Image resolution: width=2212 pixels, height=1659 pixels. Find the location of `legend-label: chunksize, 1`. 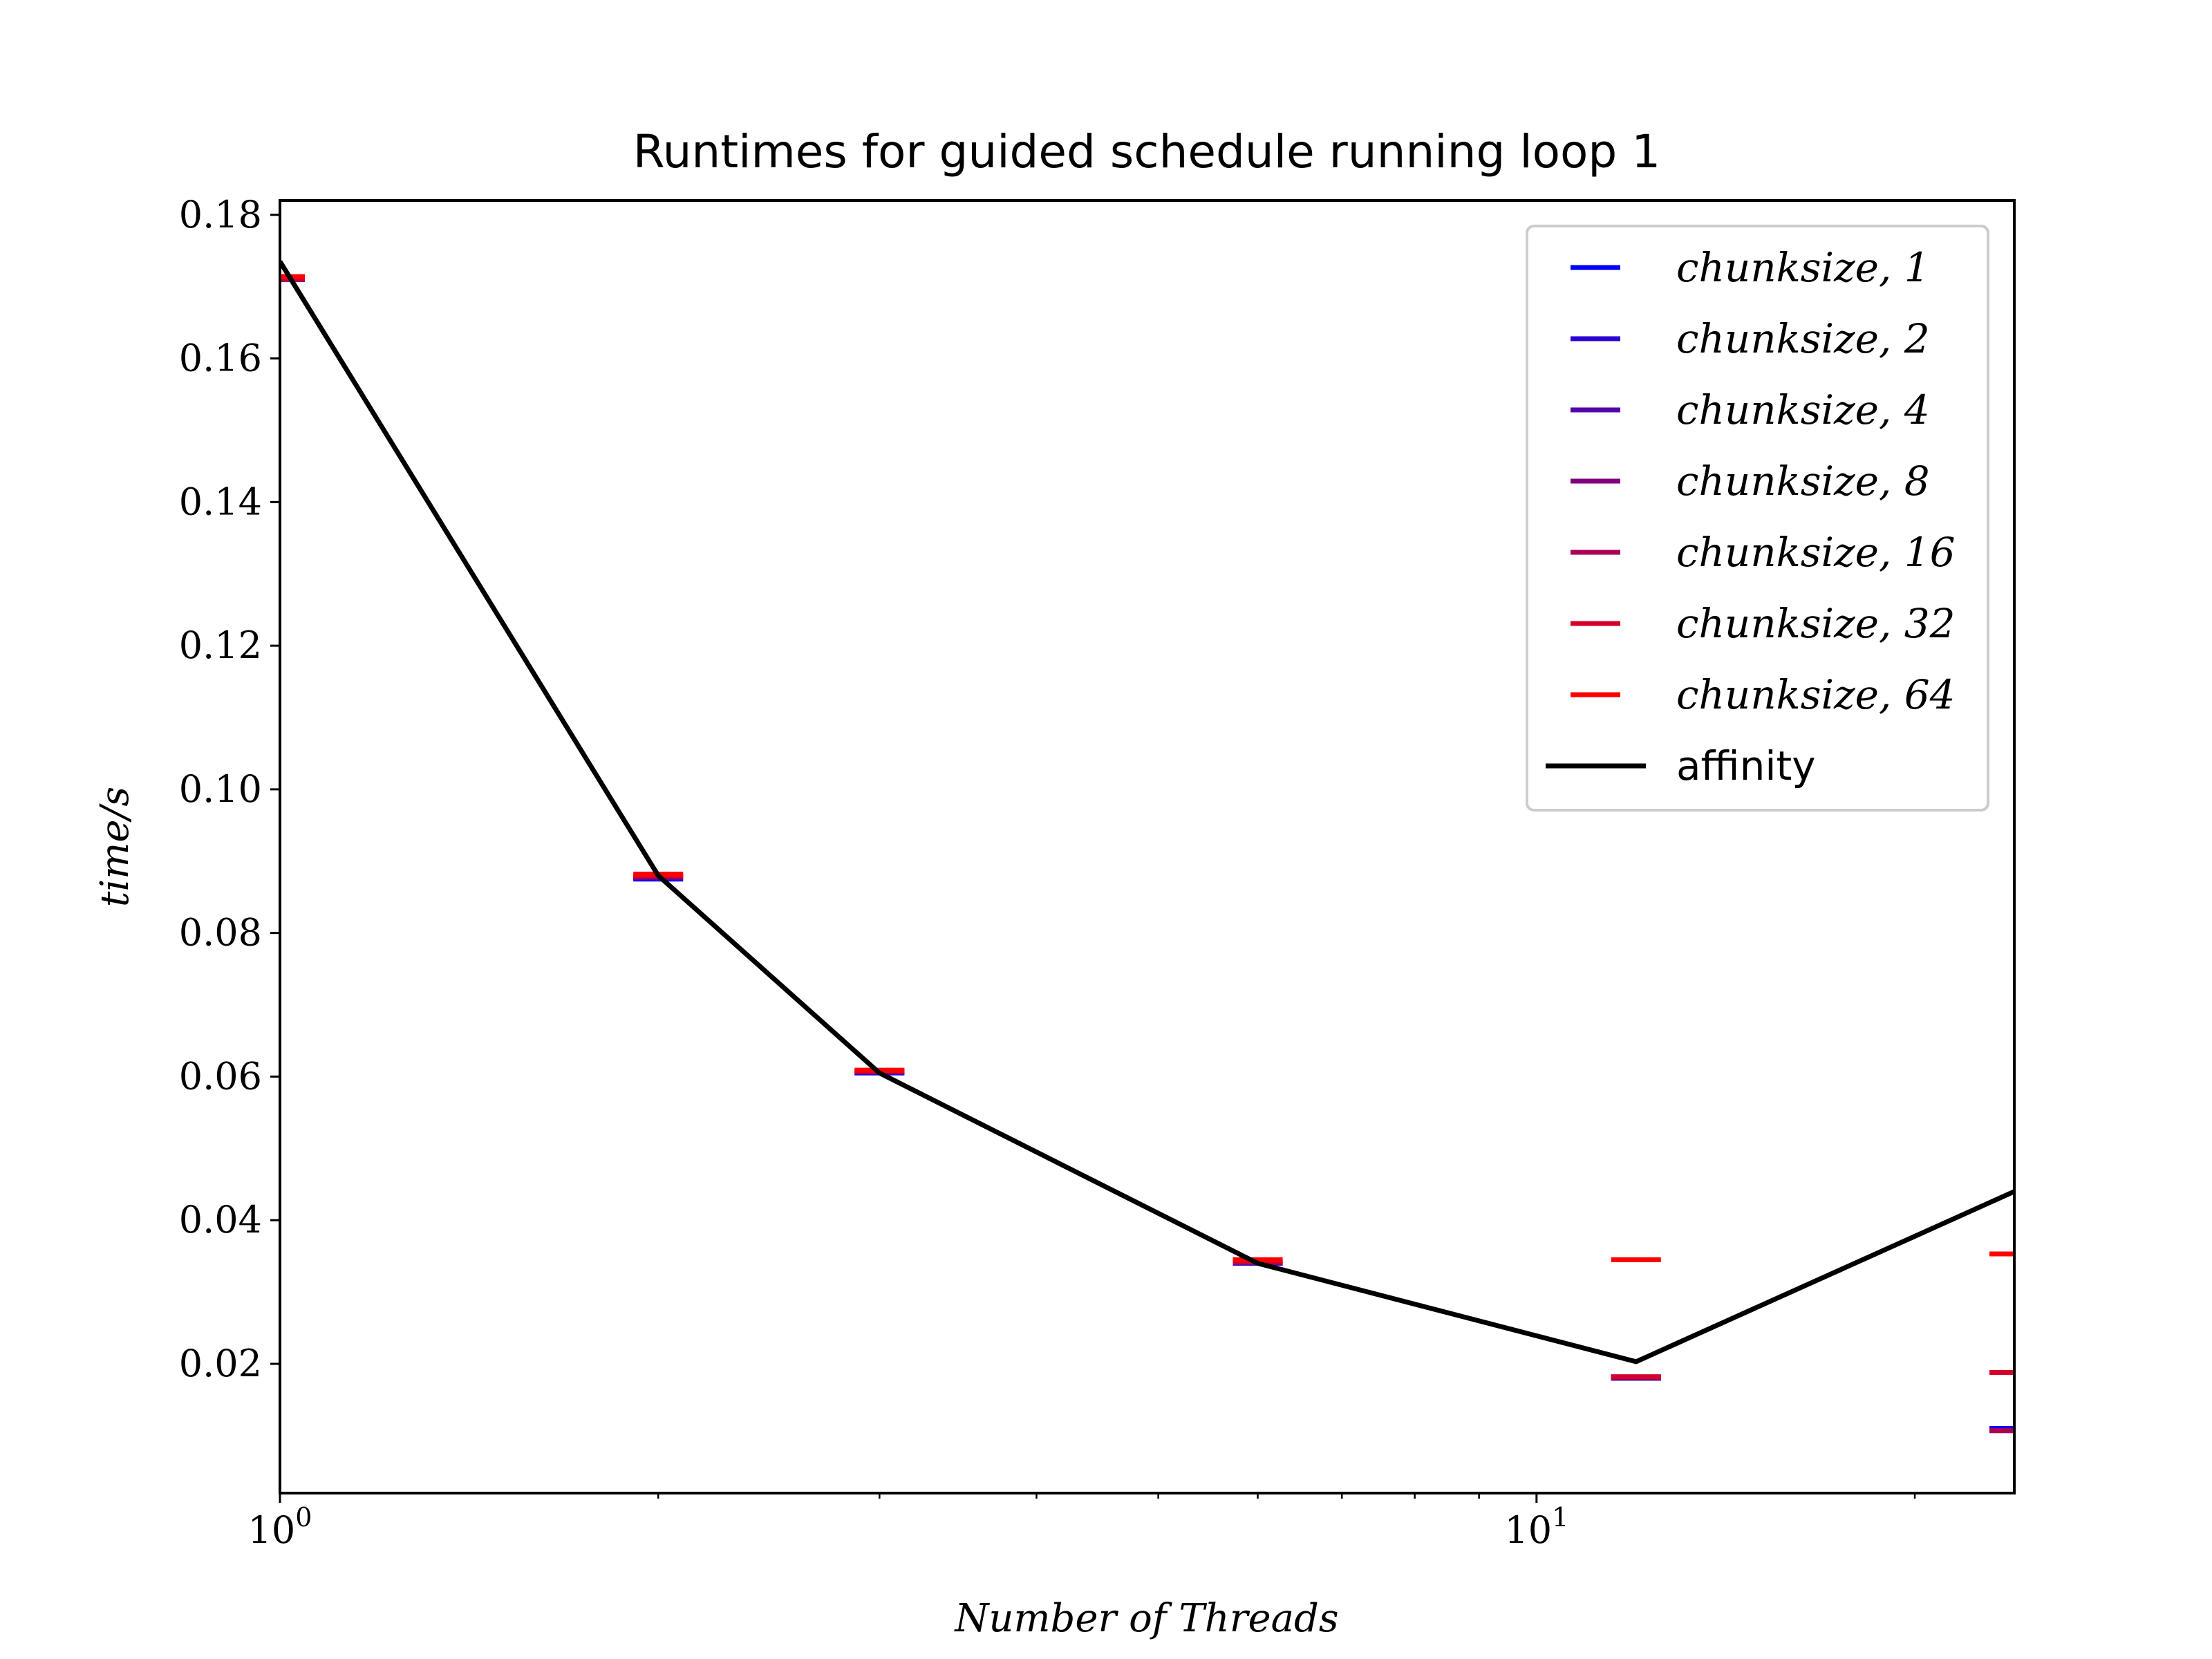

legend-label: chunksize, 1 is located at coordinates (1803, 267).